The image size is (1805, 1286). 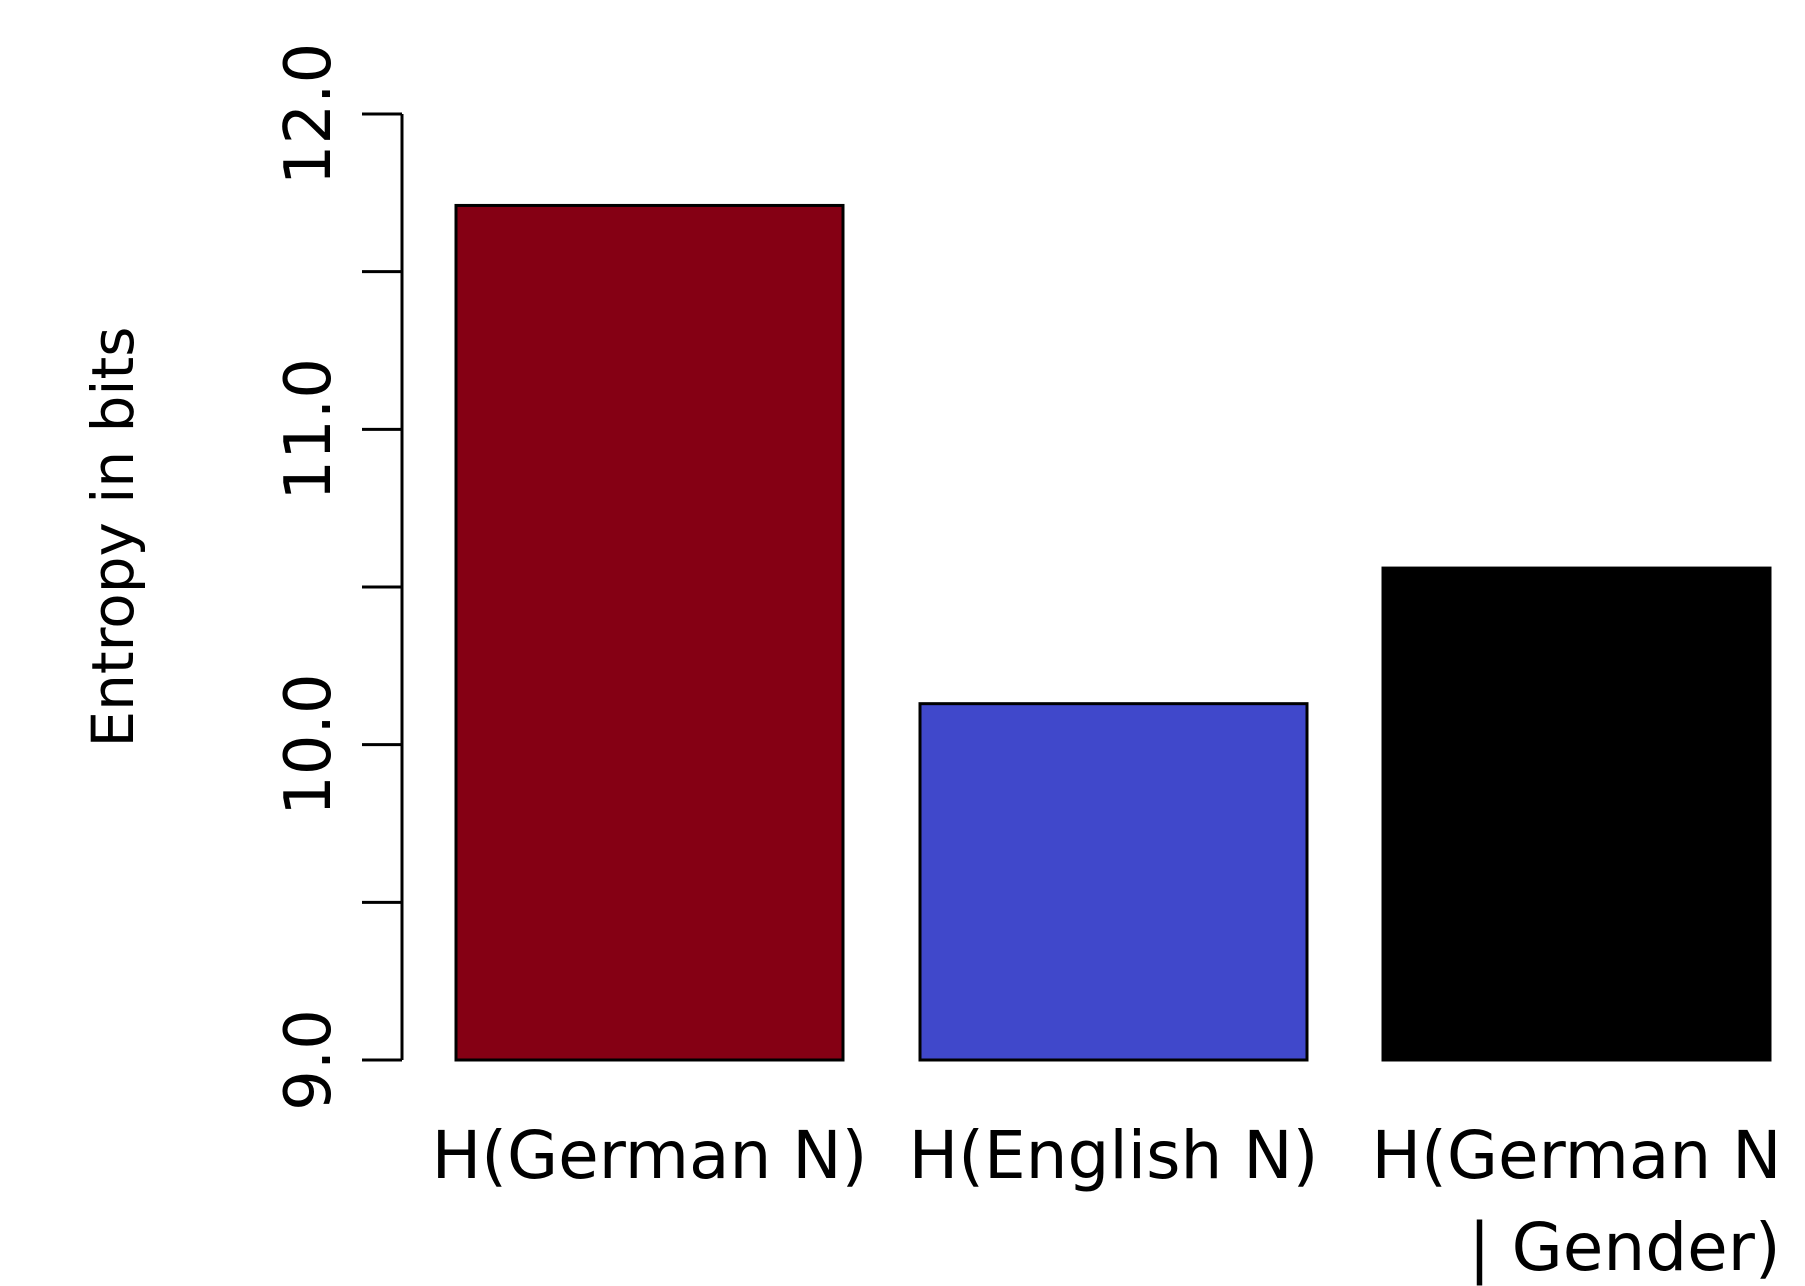 I want to click on y-tick-label: 10.0, so click(x=309, y=744).